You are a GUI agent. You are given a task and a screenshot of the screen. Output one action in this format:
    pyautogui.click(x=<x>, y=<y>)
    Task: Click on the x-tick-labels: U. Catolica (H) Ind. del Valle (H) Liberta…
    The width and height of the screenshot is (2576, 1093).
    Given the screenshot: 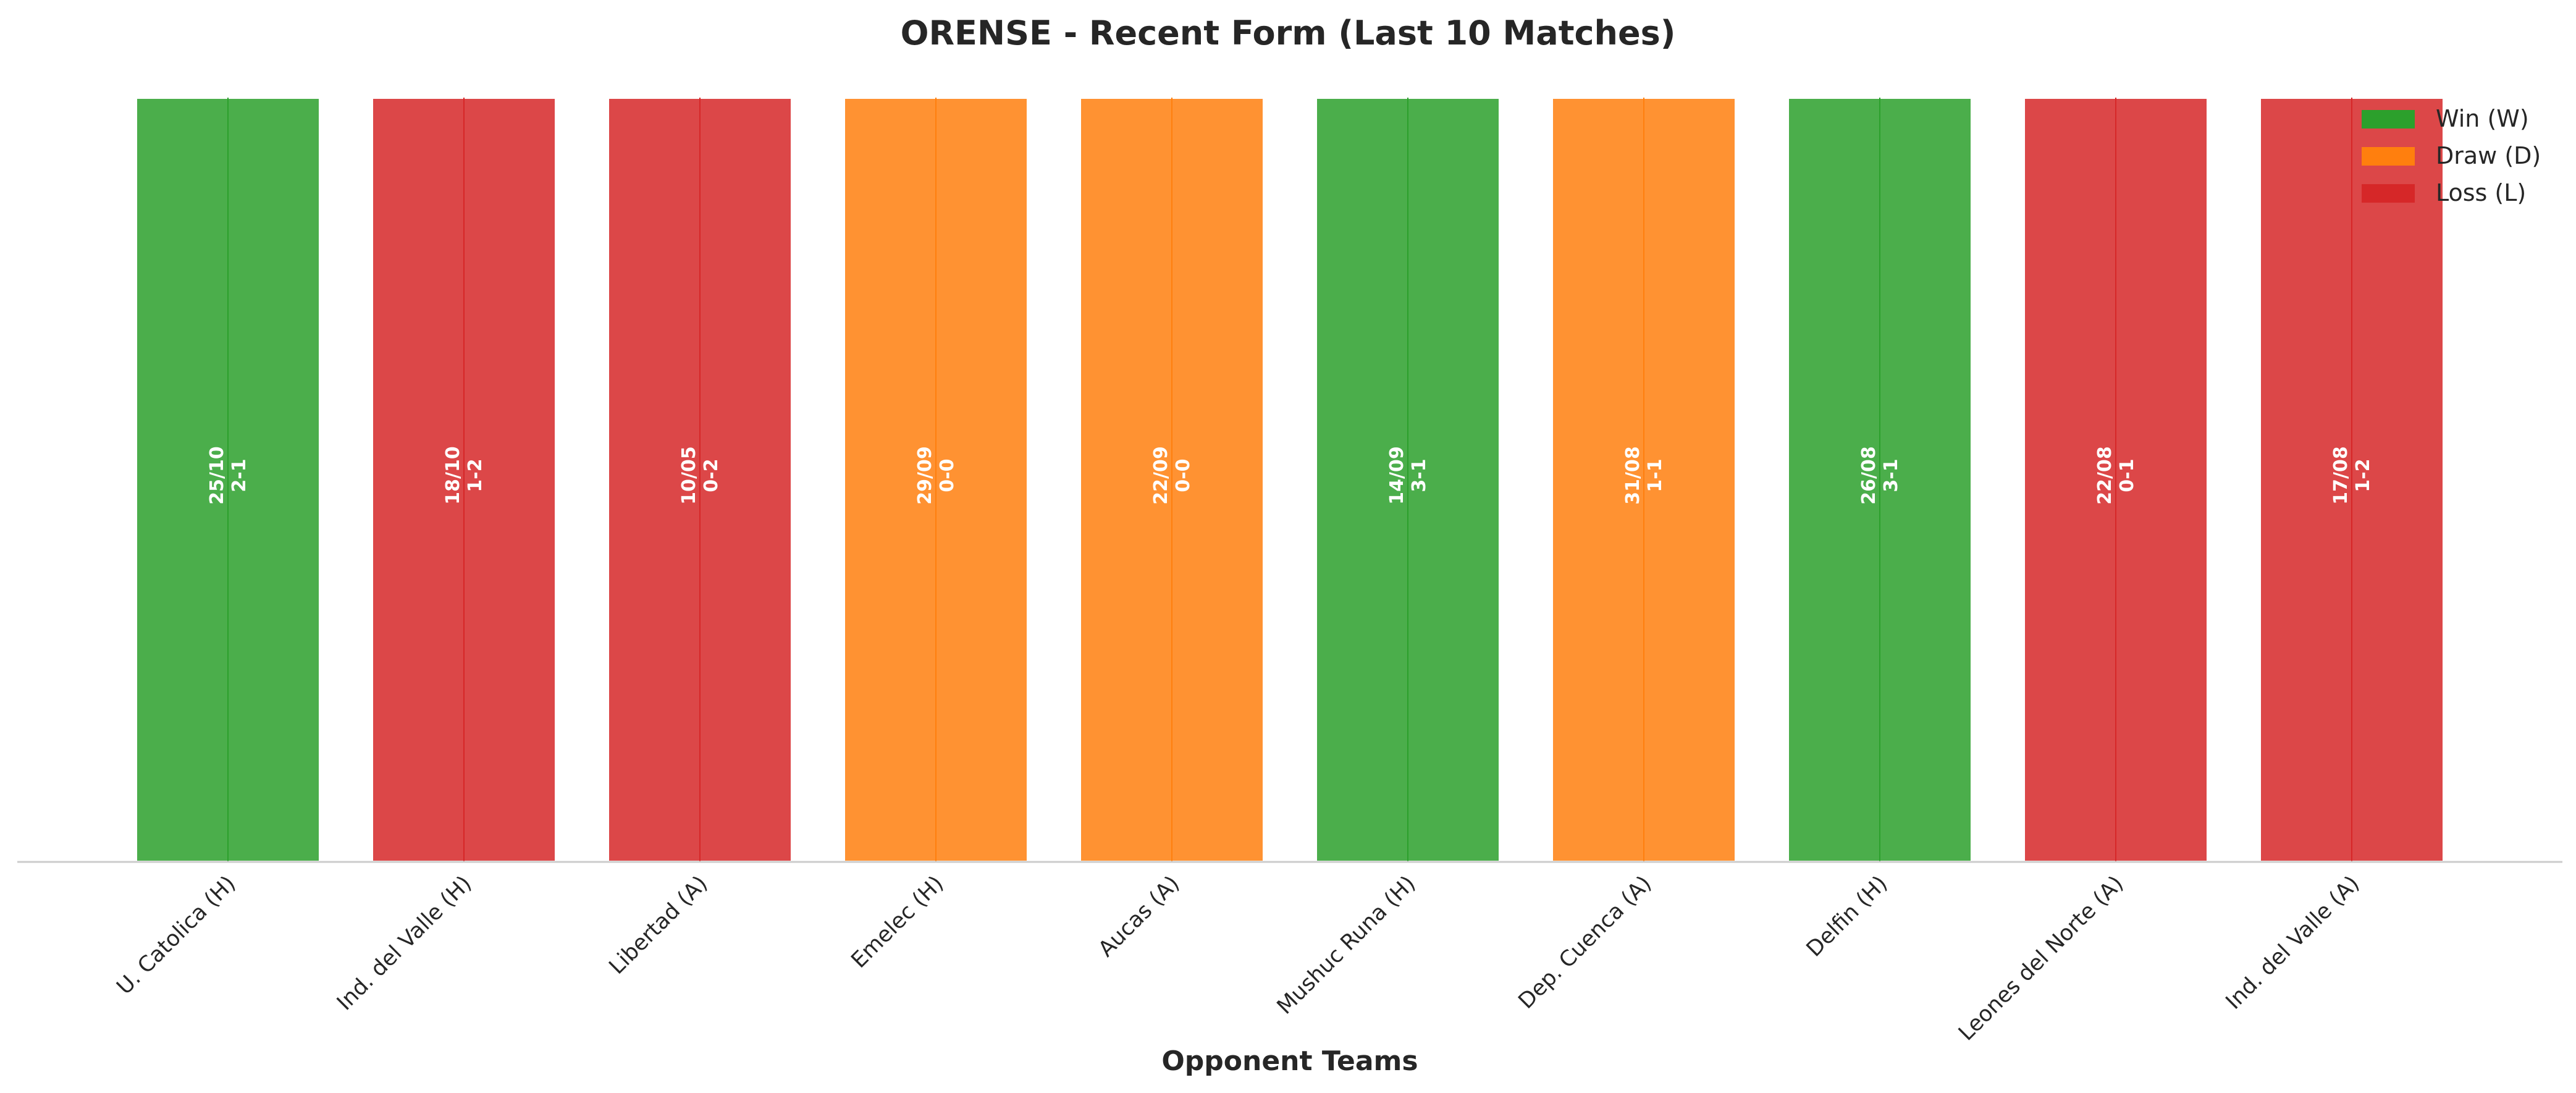 What is the action you would take?
    pyautogui.click(x=1238, y=958)
    